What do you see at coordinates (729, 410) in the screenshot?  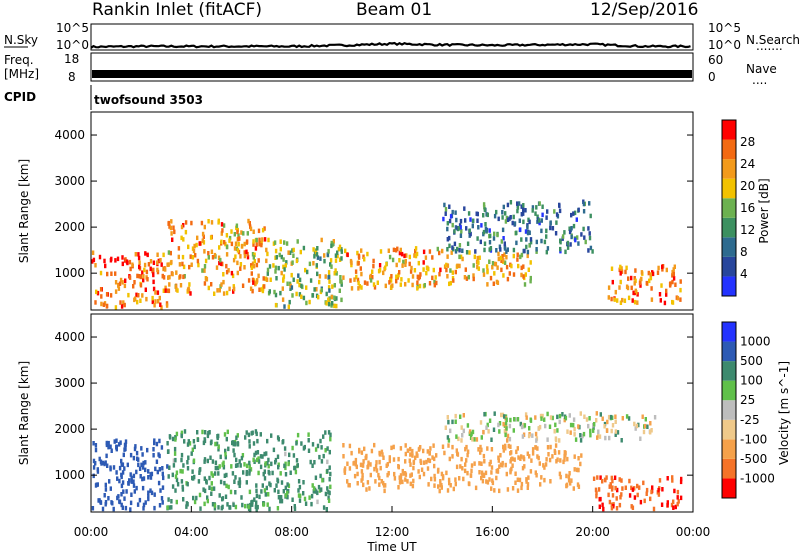 I see `colorbar-frame` at bounding box center [729, 410].